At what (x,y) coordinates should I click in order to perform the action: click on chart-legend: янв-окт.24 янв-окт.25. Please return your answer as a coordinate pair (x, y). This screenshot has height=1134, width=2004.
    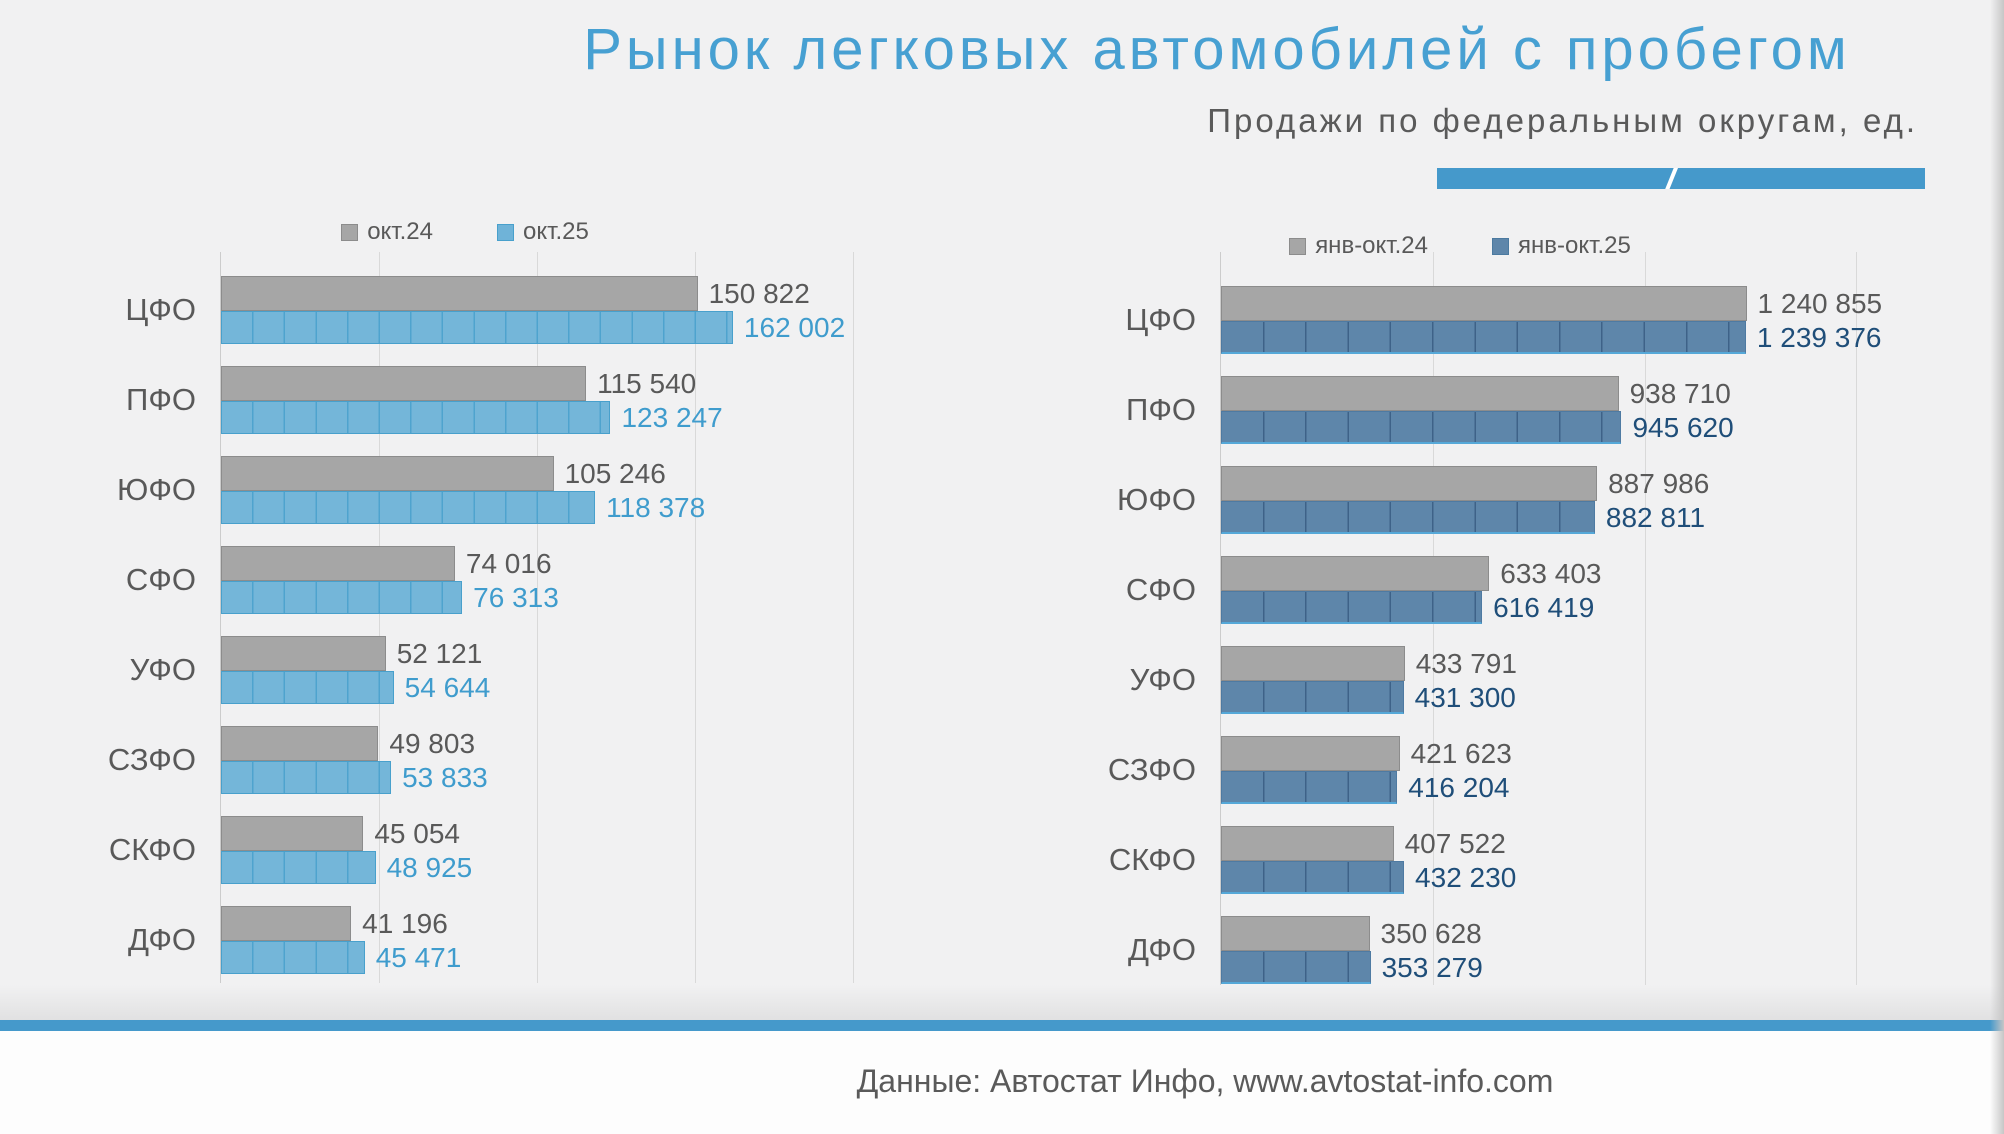
    Looking at the image, I should click on (1460, 246).